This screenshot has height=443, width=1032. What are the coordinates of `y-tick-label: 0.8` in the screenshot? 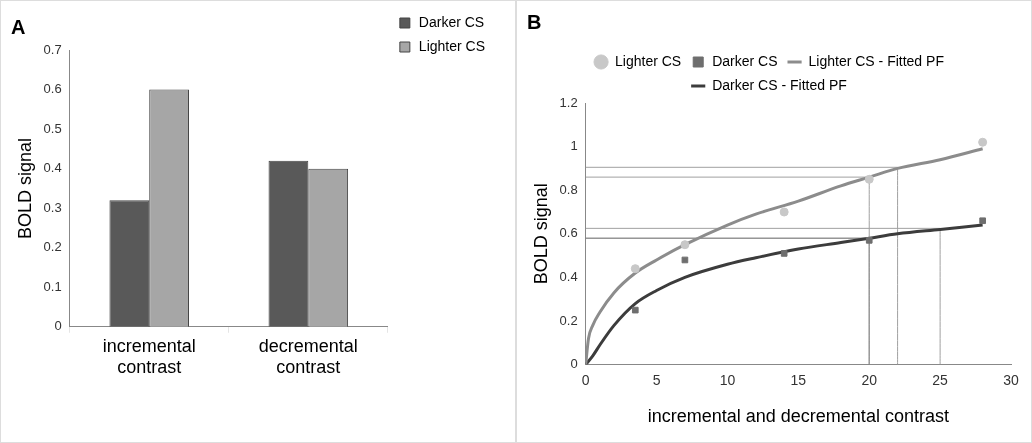 It's located at (568, 189).